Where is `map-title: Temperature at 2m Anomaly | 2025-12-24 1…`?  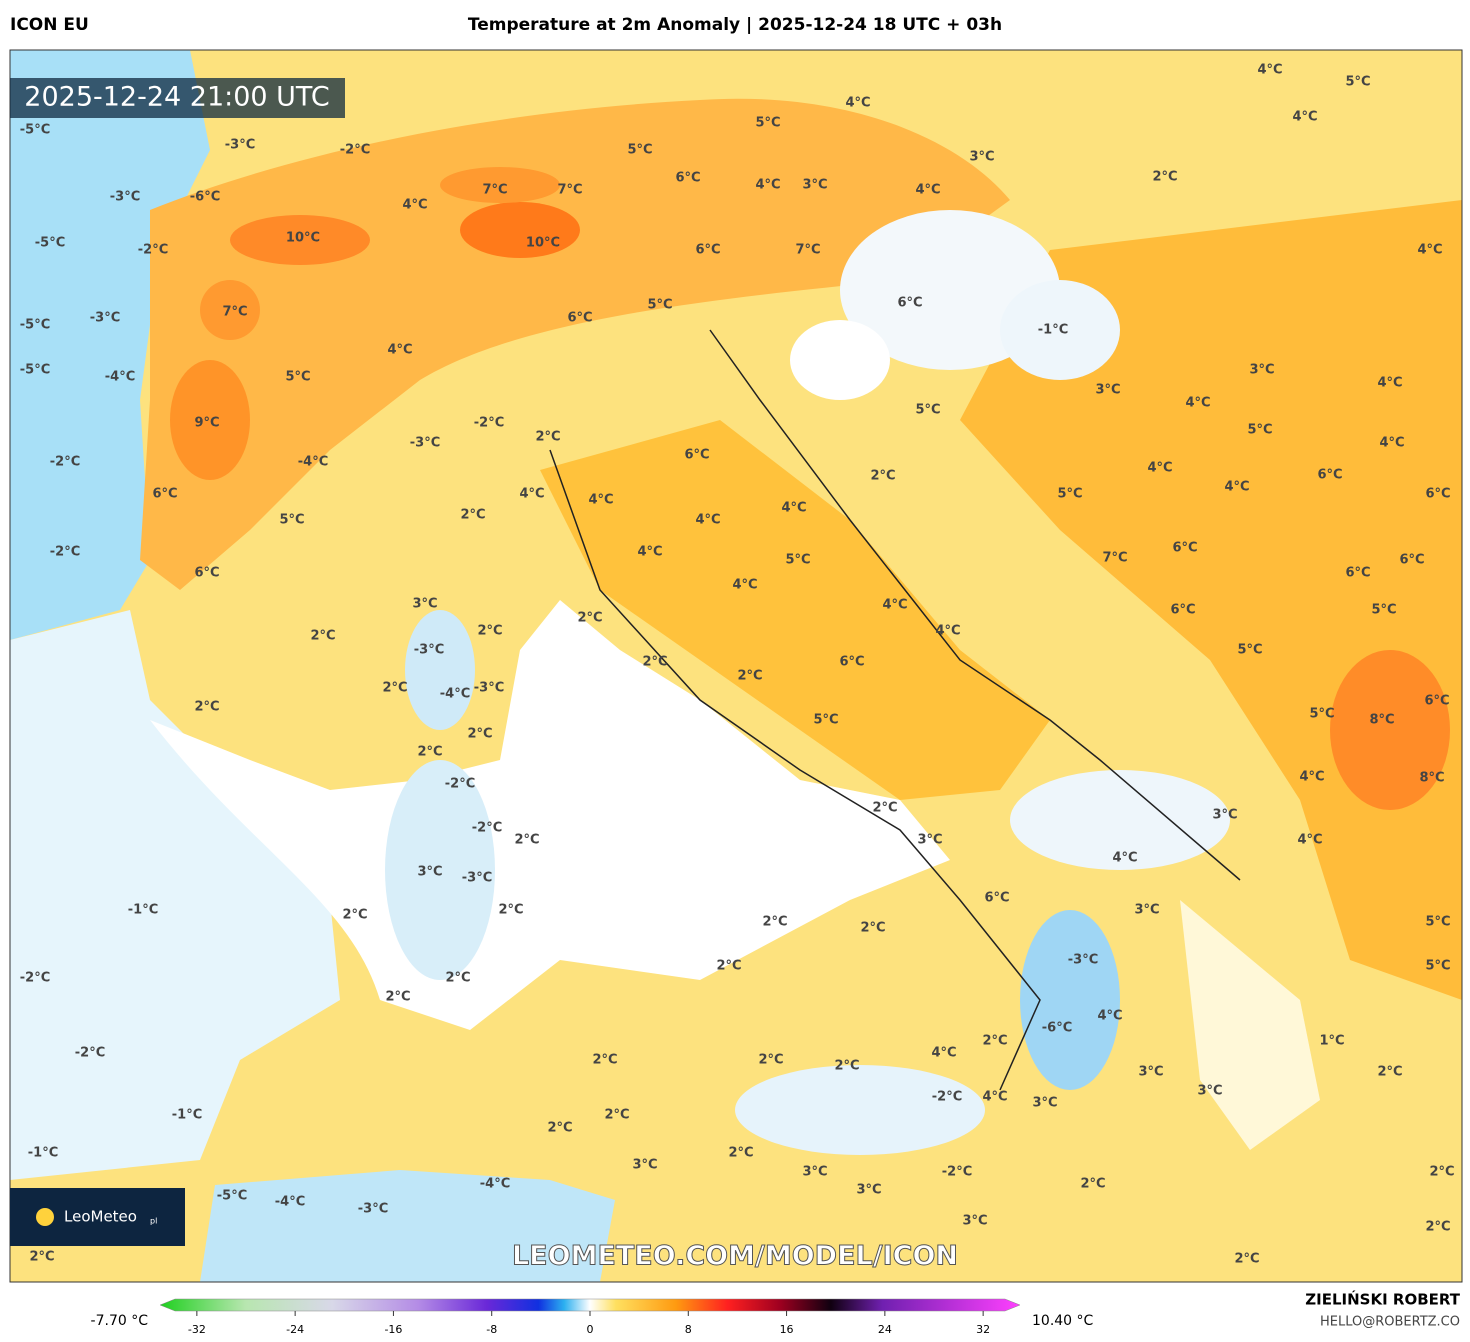
map-title: Temperature at 2m Anomaly | 2025-12-24 1… is located at coordinates (735, 25).